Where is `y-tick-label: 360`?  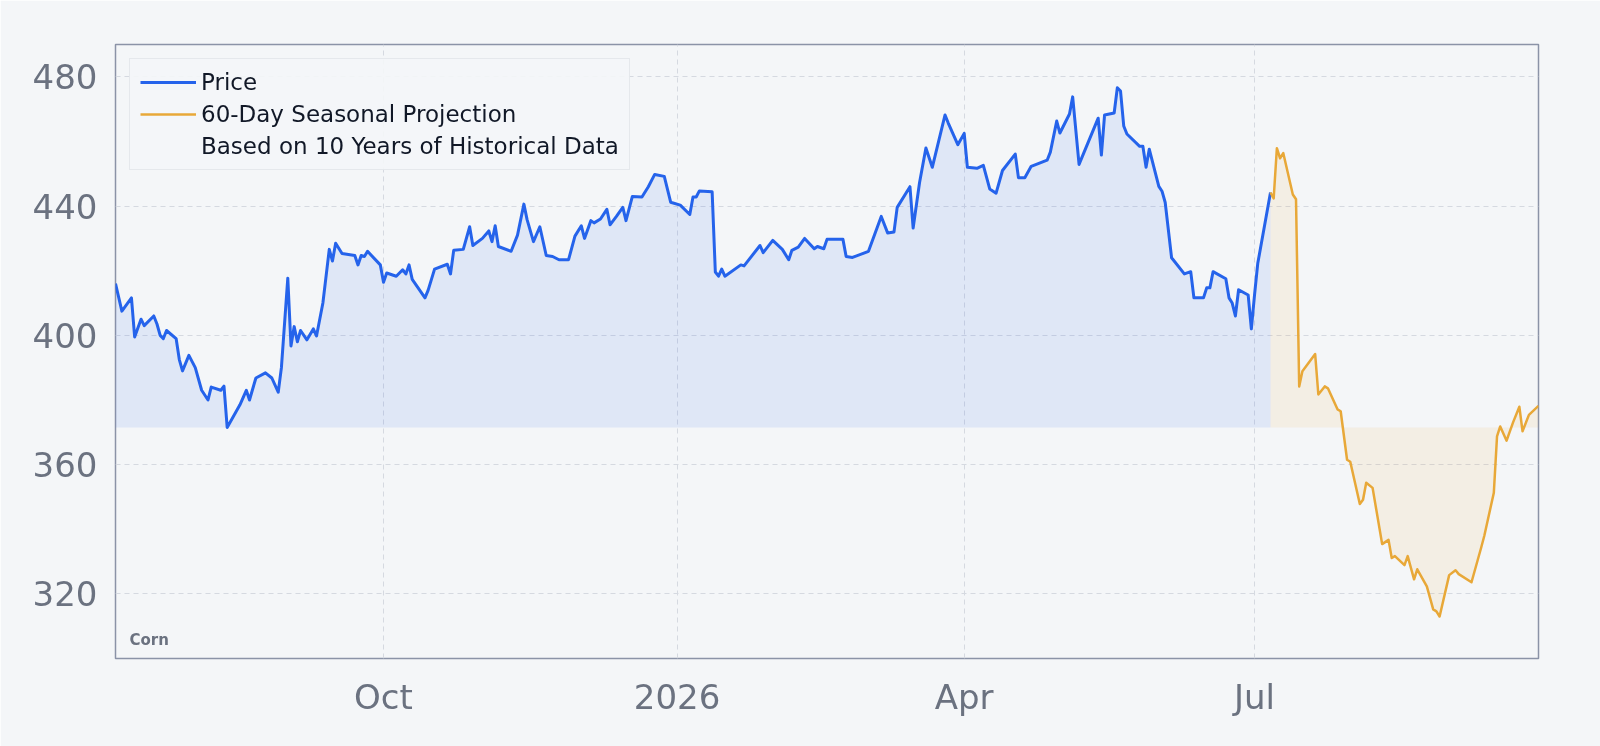 y-tick-label: 360 is located at coordinates (65, 465).